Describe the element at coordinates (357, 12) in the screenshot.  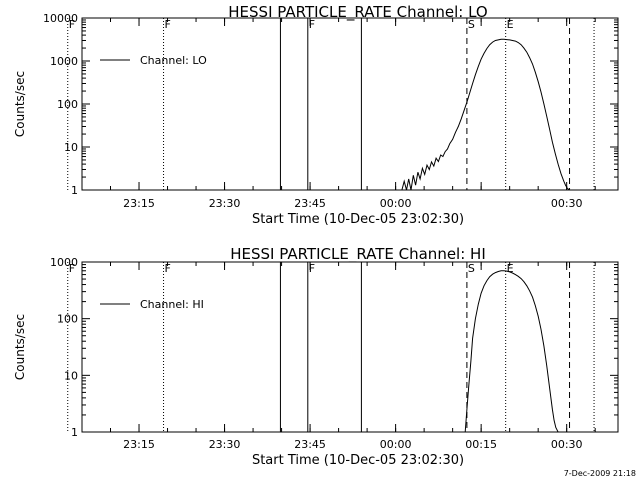
I see `chart-title: HESSI PARTICLE_RATE Channel: LO` at that location.